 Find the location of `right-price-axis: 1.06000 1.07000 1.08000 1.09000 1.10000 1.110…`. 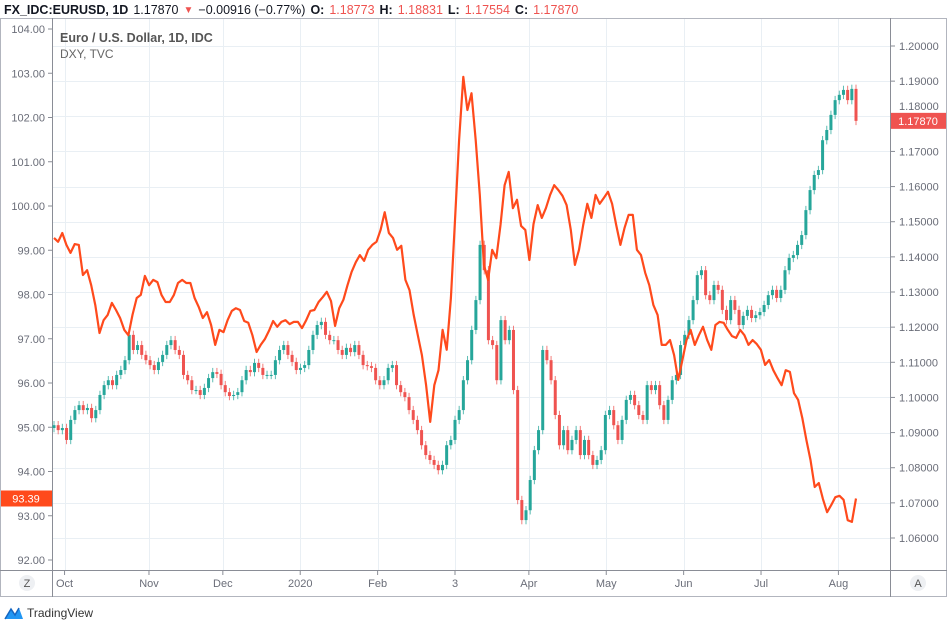

right-price-axis: 1.06000 1.07000 1.08000 1.09000 1.10000 1.110… is located at coordinates (915, 293).